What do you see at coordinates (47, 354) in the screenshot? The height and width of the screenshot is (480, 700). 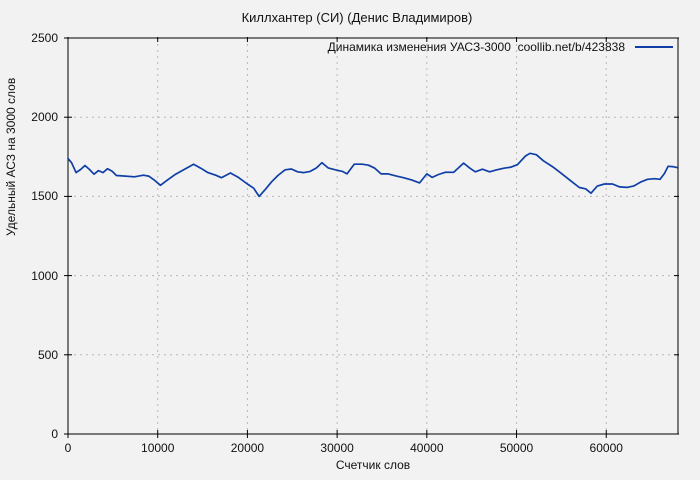 I see `y-tick-label: 500` at bounding box center [47, 354].